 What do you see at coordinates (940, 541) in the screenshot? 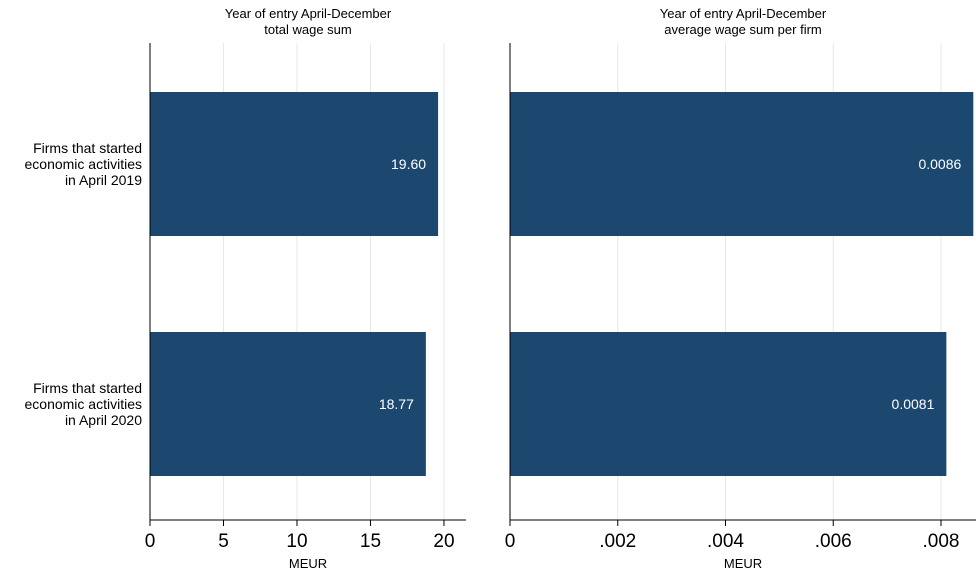
I see `panel-2-x-tick-label-4: .008` at bounding box center [940, 541].